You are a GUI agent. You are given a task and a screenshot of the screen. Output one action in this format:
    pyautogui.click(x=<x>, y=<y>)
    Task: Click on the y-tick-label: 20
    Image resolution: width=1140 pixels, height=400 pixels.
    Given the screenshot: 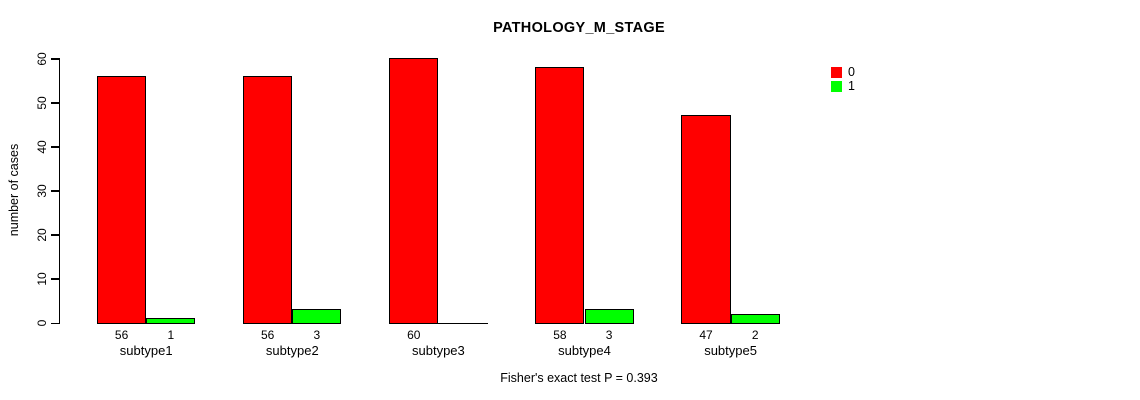 What is the action you would take?
    pyautogui.click(x=41, y=235)
    